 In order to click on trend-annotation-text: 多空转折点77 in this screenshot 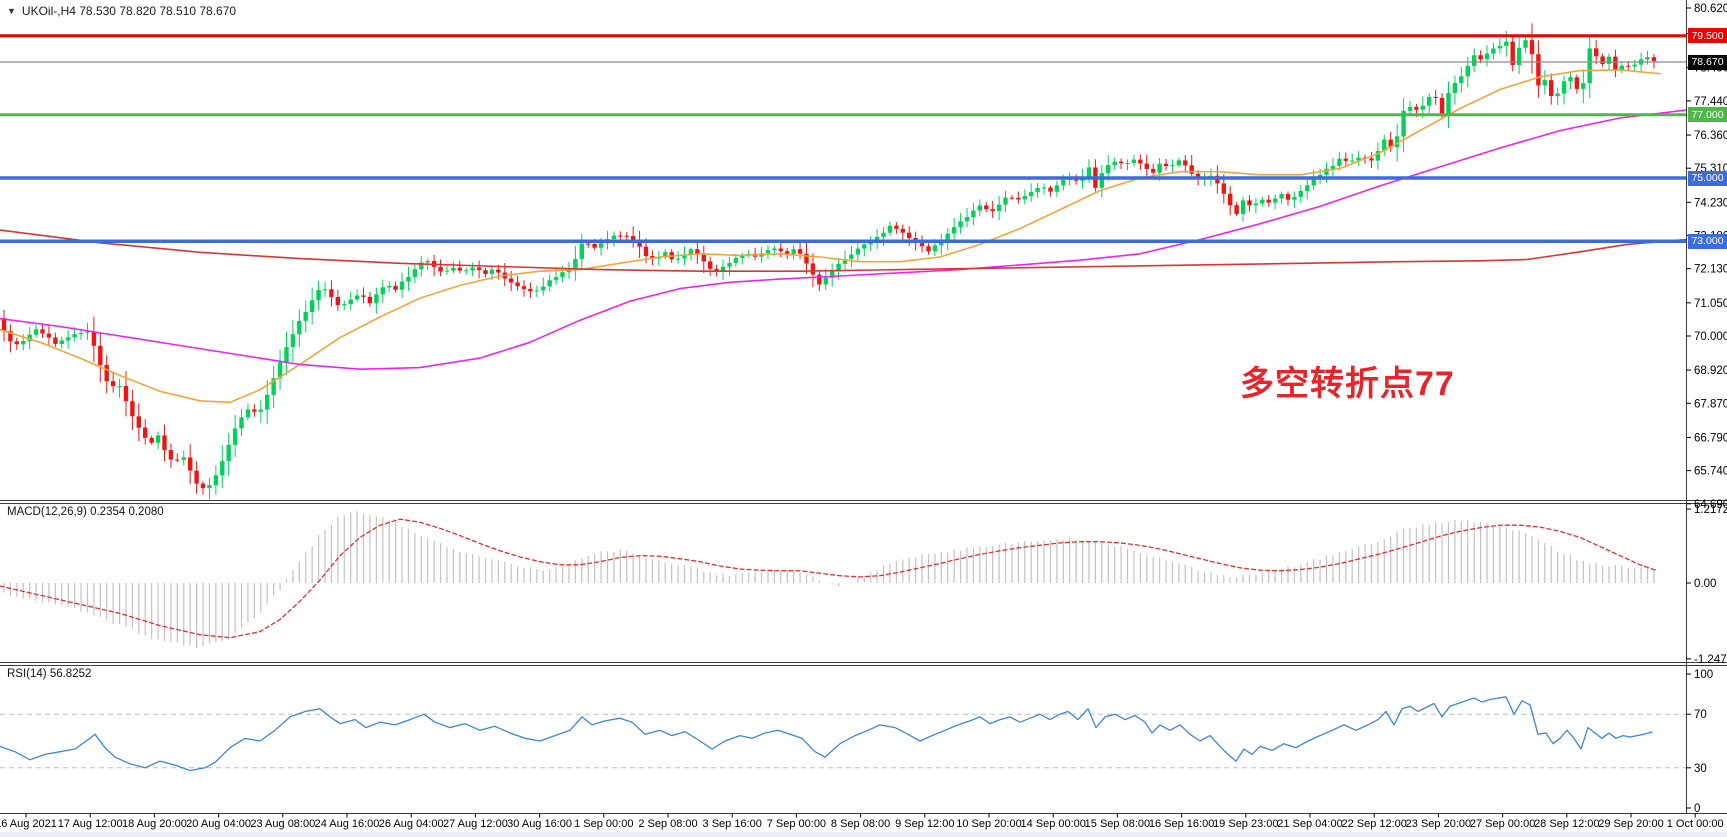, I will do `click(1347, 384)`.